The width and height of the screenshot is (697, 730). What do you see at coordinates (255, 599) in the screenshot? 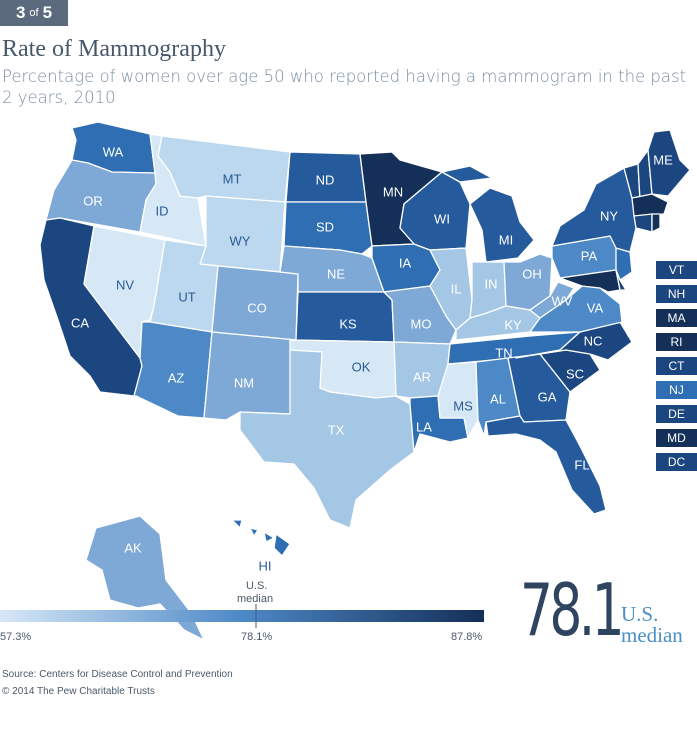
I see `legend-median-label-2: median` at bounding box center [255, 599].